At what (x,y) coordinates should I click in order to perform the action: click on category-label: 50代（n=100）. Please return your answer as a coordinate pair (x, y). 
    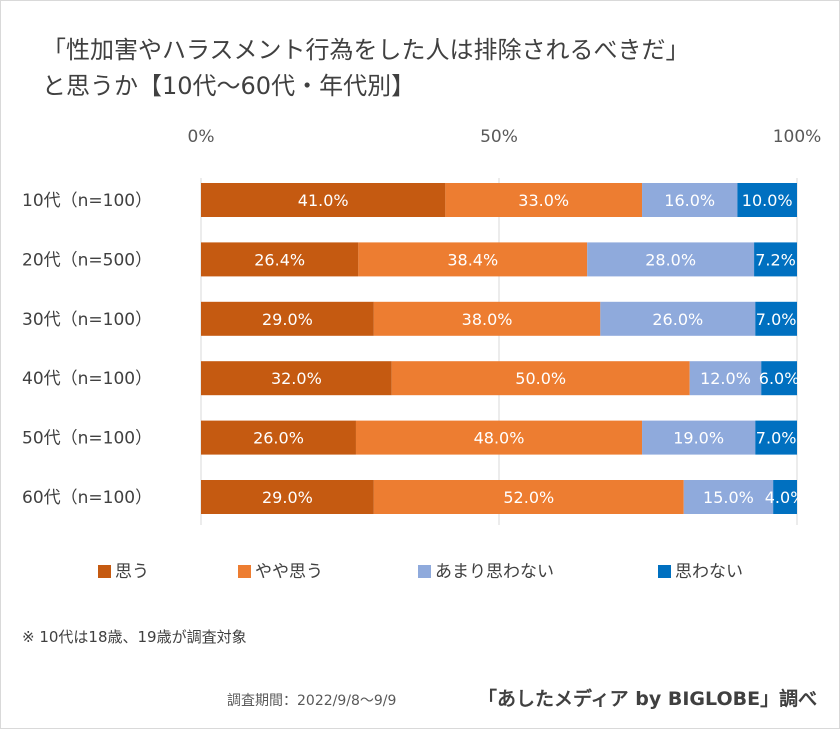
    Looking at the image, I should click on (87, 439).